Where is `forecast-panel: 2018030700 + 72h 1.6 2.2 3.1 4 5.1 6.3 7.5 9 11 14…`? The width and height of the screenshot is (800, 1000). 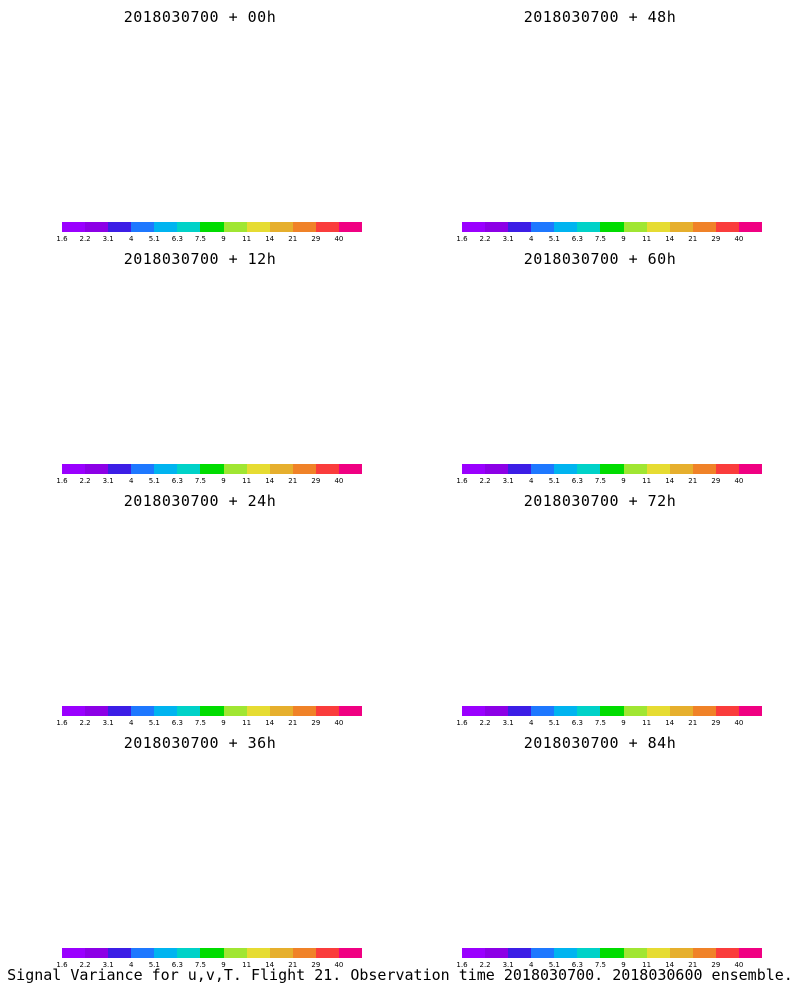 forecast-panel: 2018030700 + 72h 1.6 2.2 3.1 4 5.1 6.3 7.5 9 11 14… is located at coordinates (600, 605).